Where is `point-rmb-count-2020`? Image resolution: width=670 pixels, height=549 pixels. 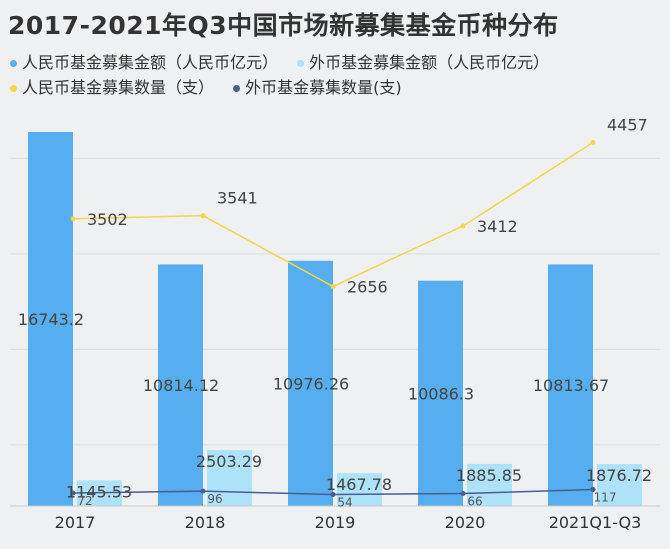 point-rmb-count-2020 is located at coordinates (463, 226).